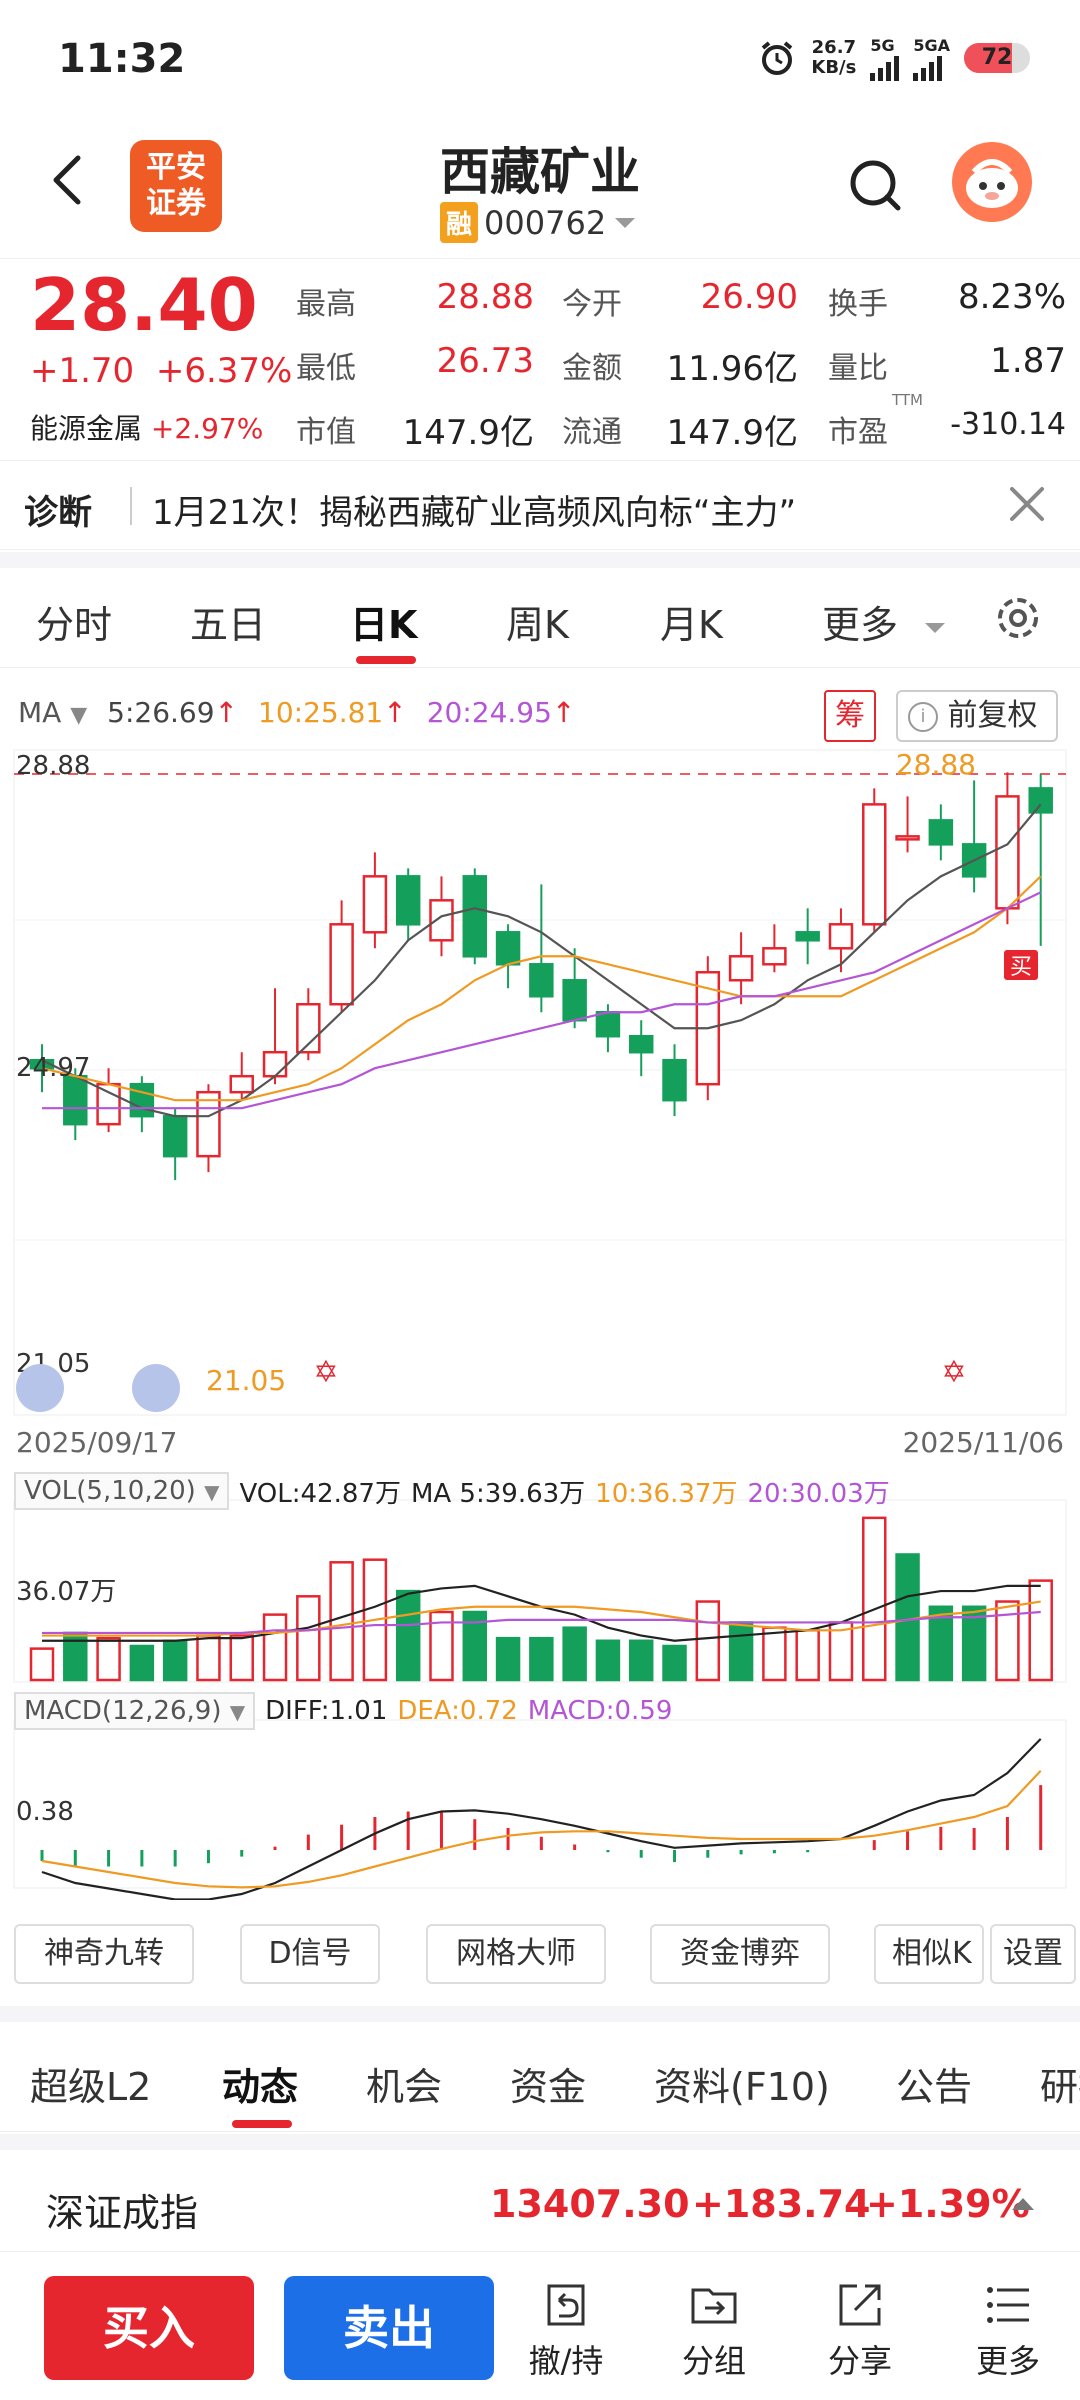 This screenshot has width=1080, height=2400. I want to click on group-button: 分组, so click(714, 2330).